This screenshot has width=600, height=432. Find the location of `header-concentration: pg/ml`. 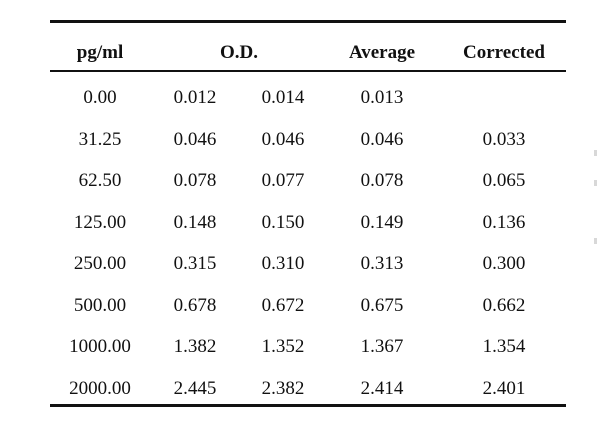

header-concentration: pg/ml is located at coordinates (100, 52).